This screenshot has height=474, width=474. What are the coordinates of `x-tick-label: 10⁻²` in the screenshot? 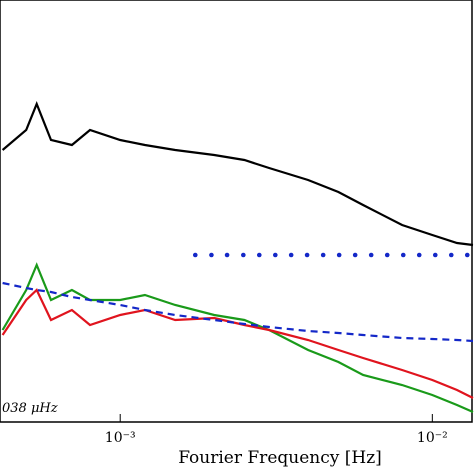 It's located at (432, 438).